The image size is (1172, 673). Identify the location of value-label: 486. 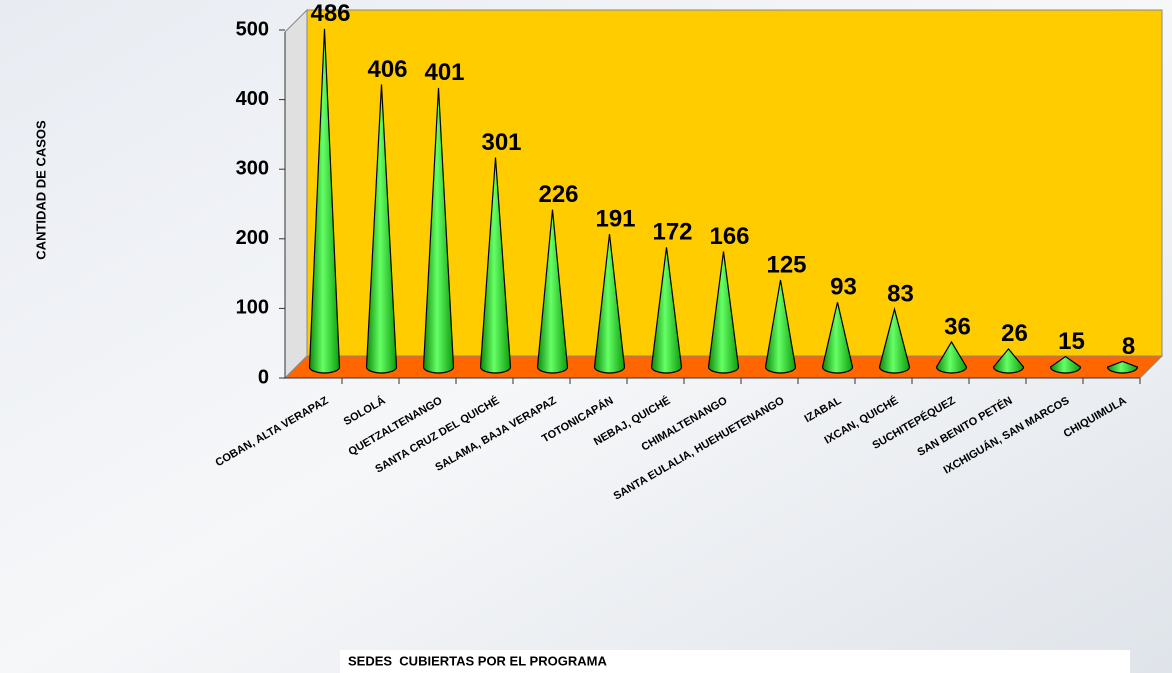
(330, 13).